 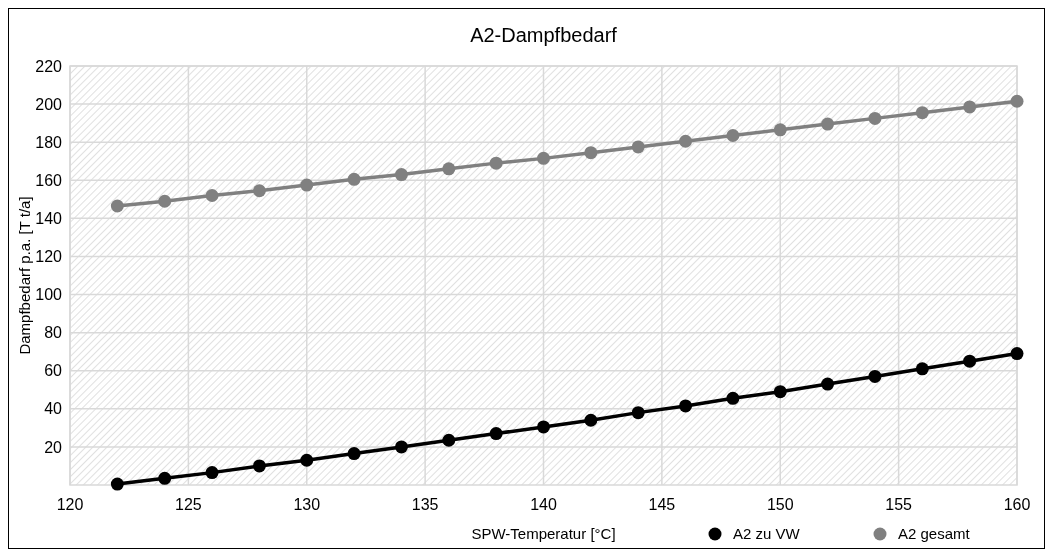 What do you see at coordinates (24, 275) in the screenshot?
I see `y-axis-title: Dampfbedarf p.a. [T t/a]` at bounding box center [24, 275].